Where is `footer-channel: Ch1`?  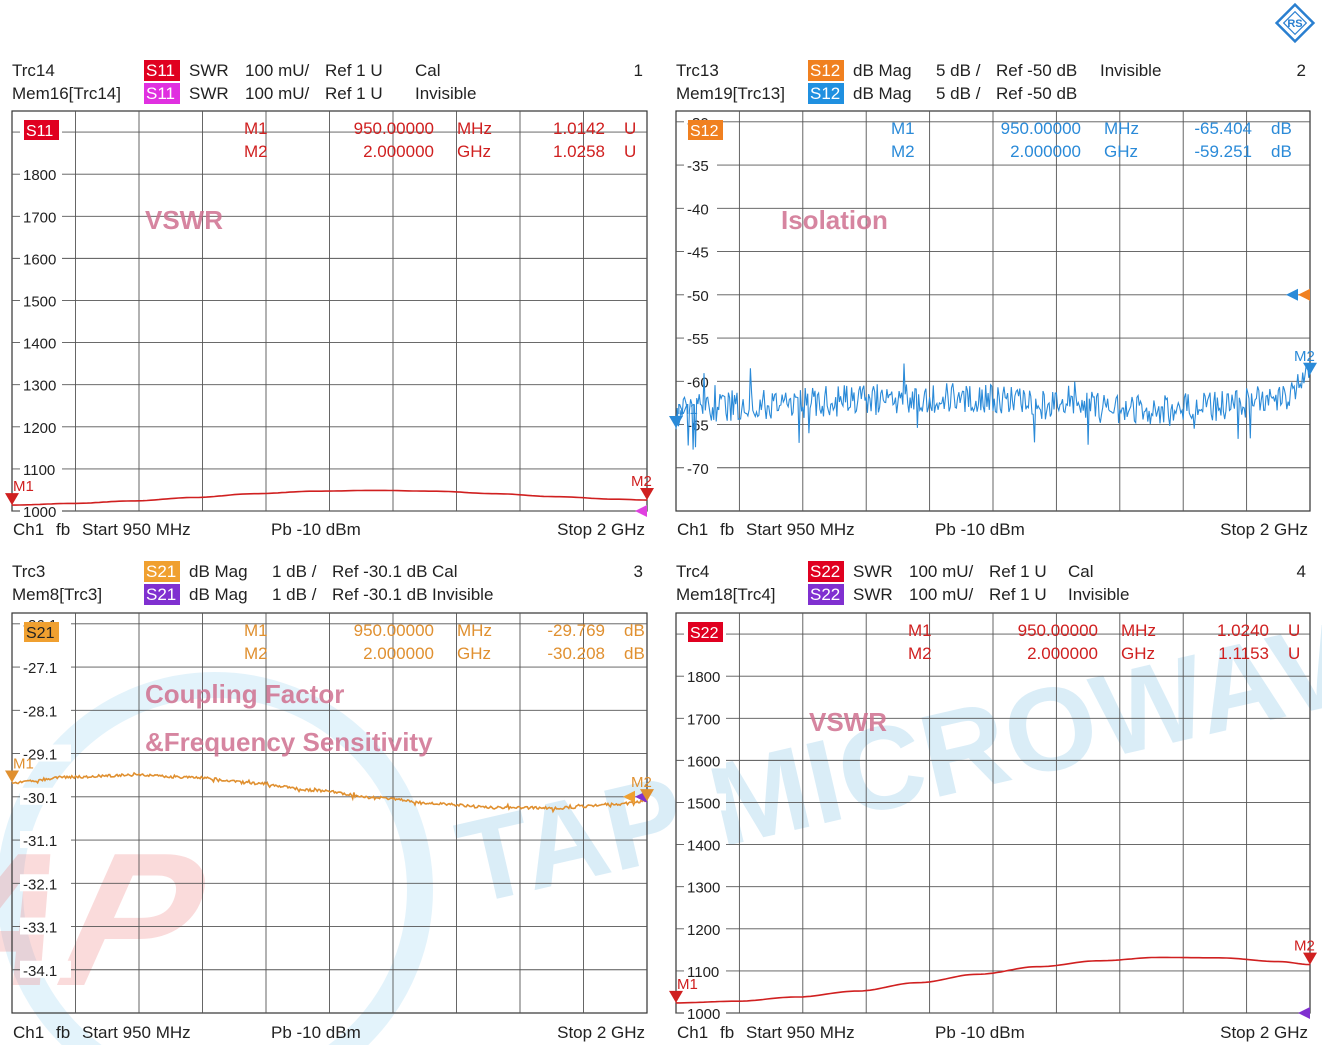
footer-channel: Ch1 is located at coordinates (28, 529).